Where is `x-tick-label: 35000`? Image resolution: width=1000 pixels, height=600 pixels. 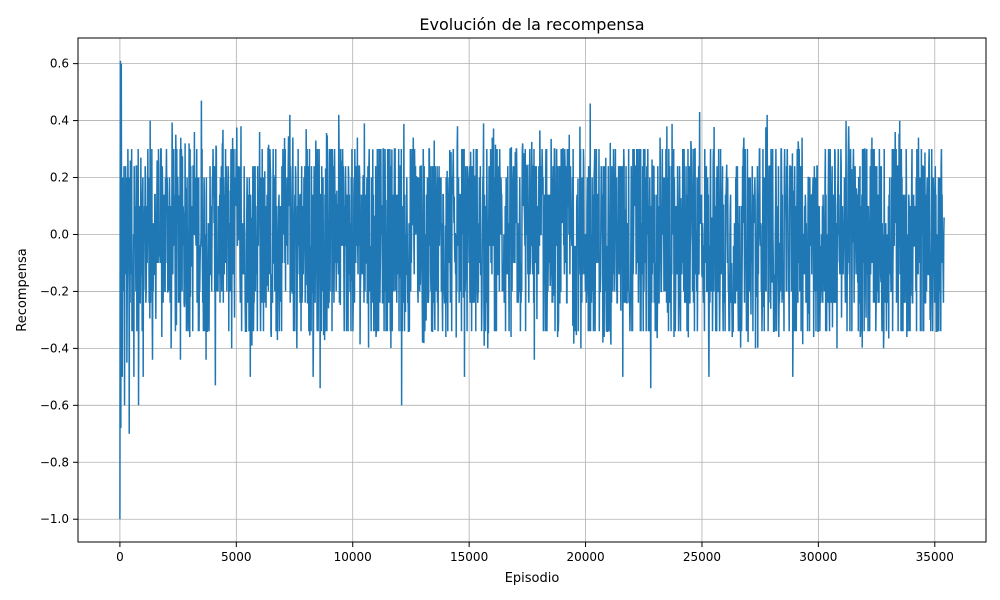 x-tick-label: 35000 is located at coordinates (935, 557).